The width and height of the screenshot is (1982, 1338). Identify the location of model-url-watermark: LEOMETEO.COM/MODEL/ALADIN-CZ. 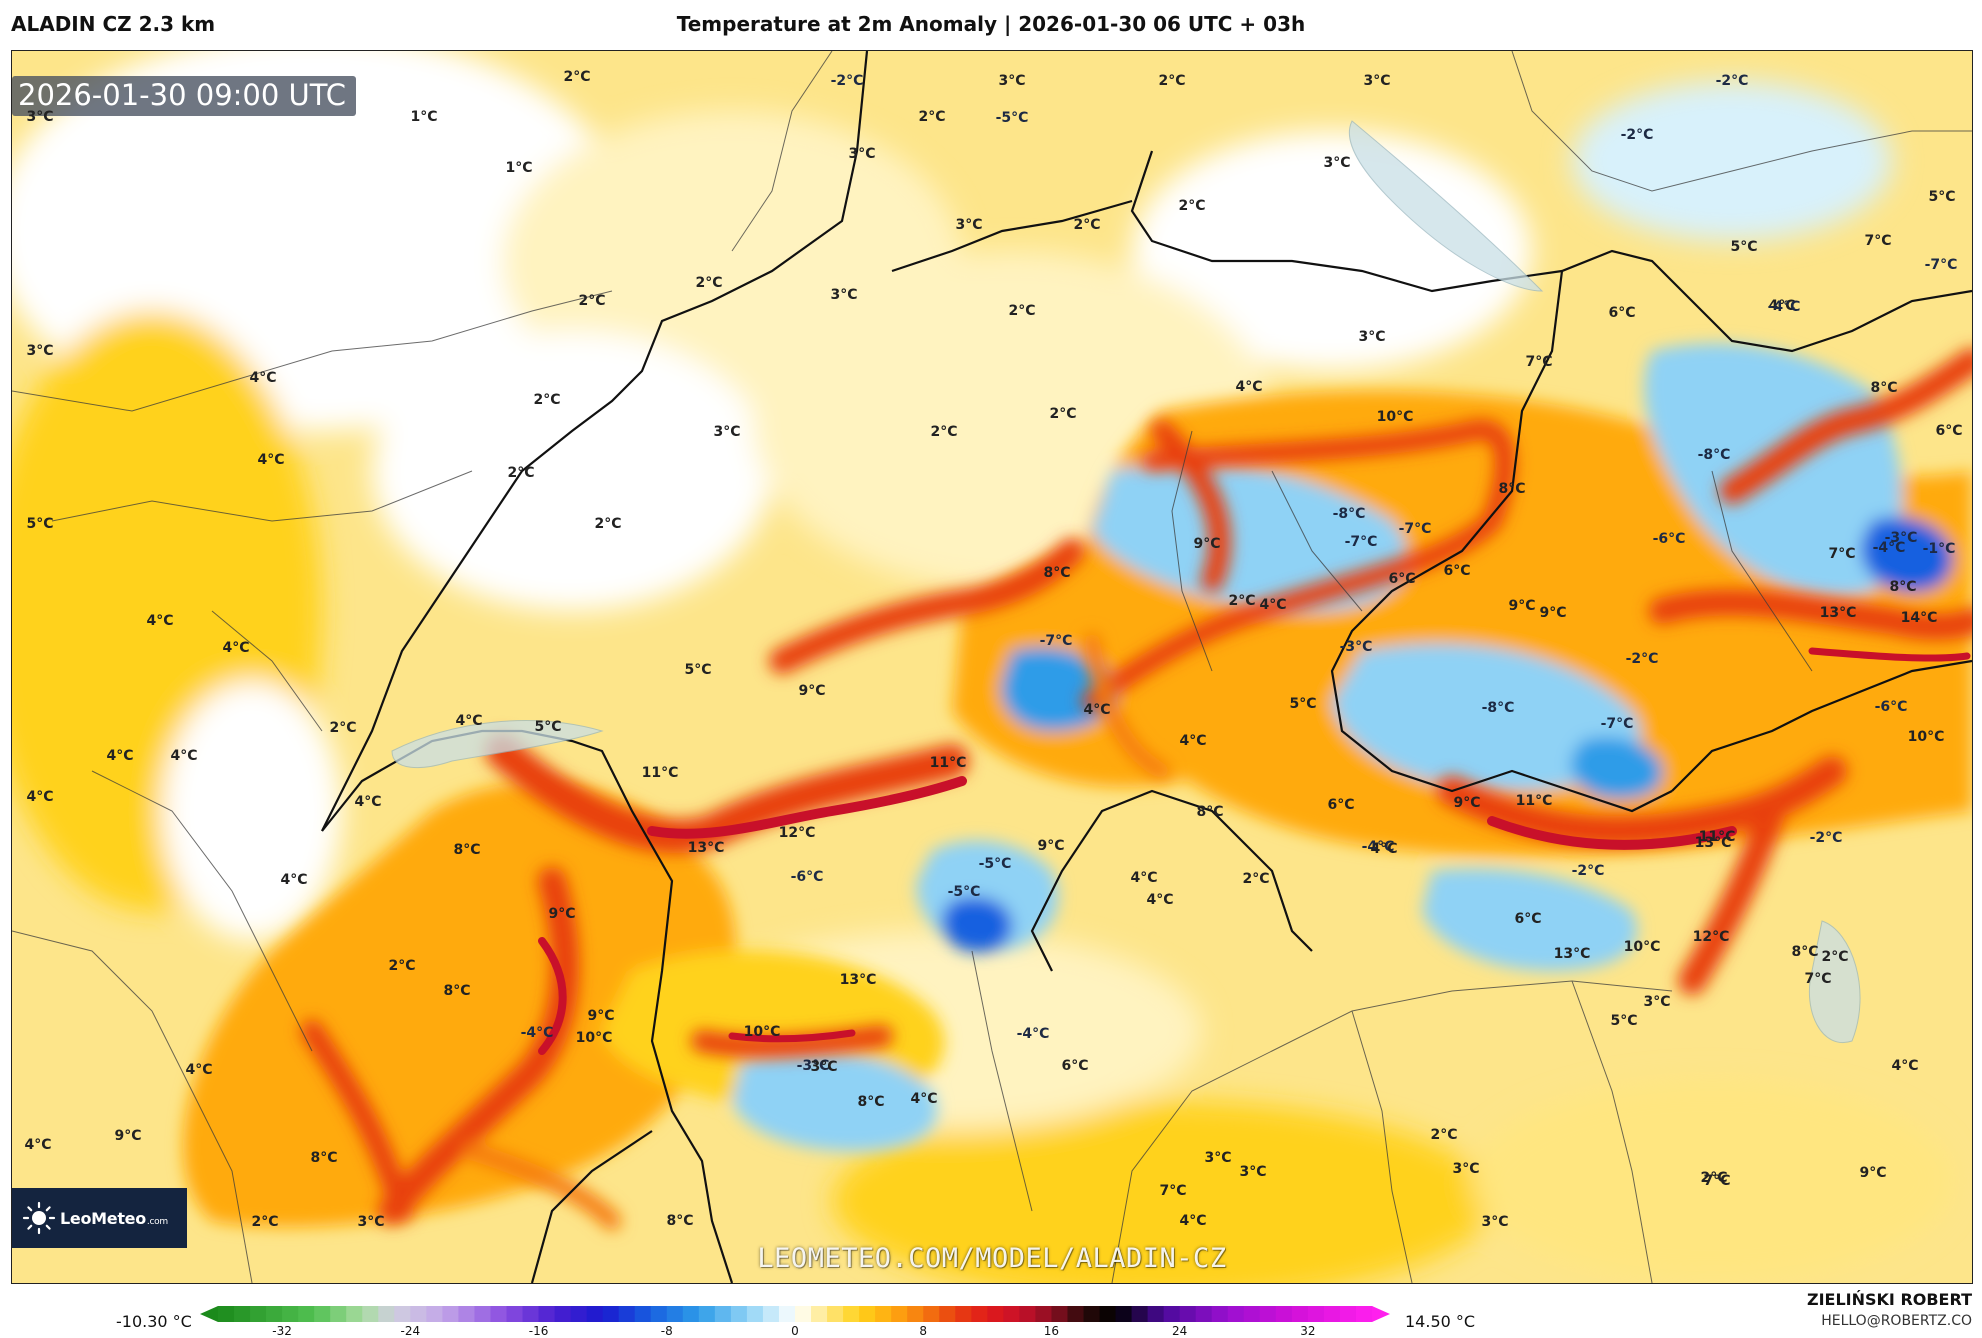
(992, 1258).